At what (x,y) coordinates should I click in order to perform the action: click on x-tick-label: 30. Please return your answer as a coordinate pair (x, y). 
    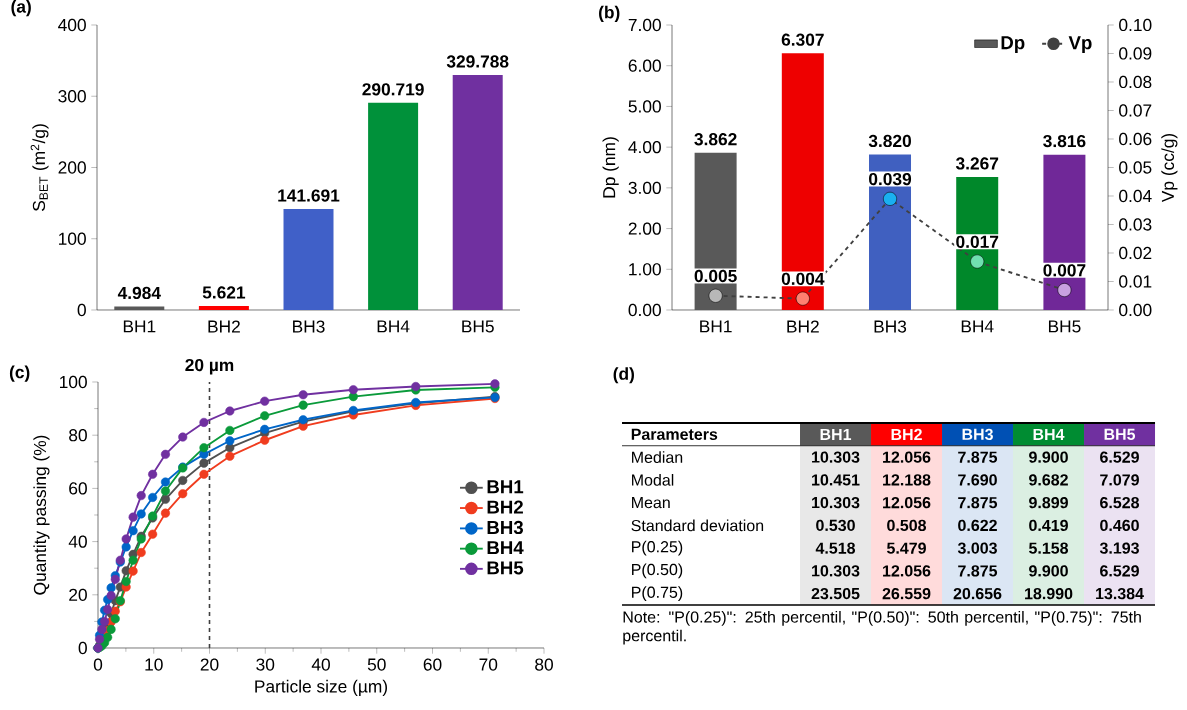
    Looking at the image, I should click on (265, 664).